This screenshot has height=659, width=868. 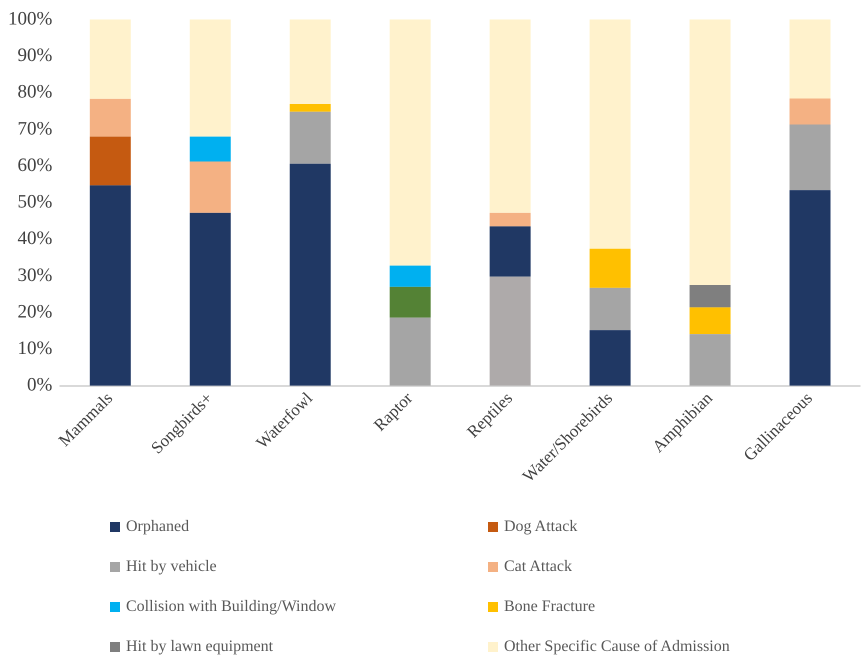 What do you see at coordinates (30, 19) in the screenshot?
I see `y-tick-label: 100%` at bounding box center [30, 19].